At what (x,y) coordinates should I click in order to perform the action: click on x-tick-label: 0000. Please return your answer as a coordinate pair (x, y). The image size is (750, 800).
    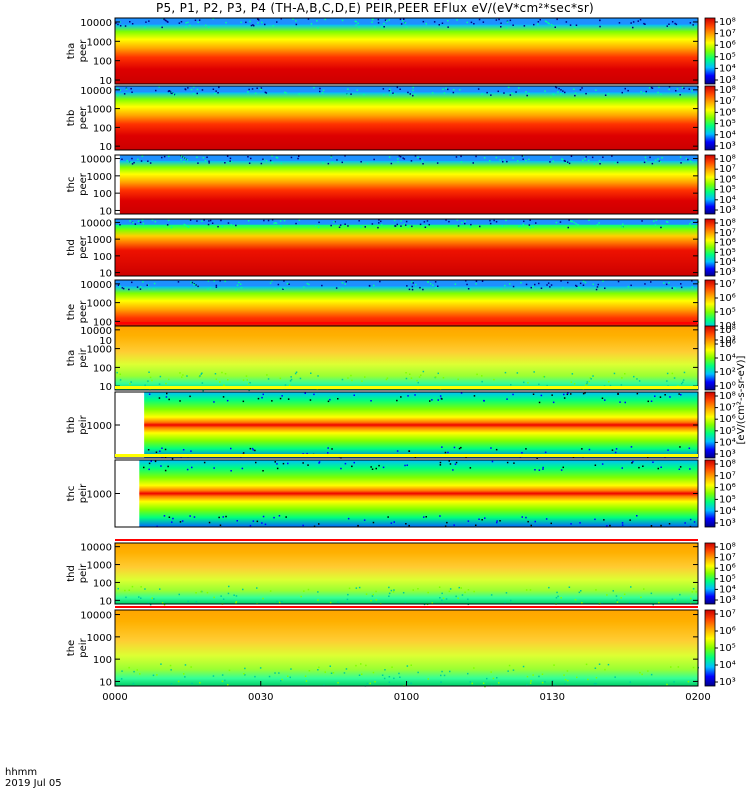
    Looking at the image, I should click on (114, 697).